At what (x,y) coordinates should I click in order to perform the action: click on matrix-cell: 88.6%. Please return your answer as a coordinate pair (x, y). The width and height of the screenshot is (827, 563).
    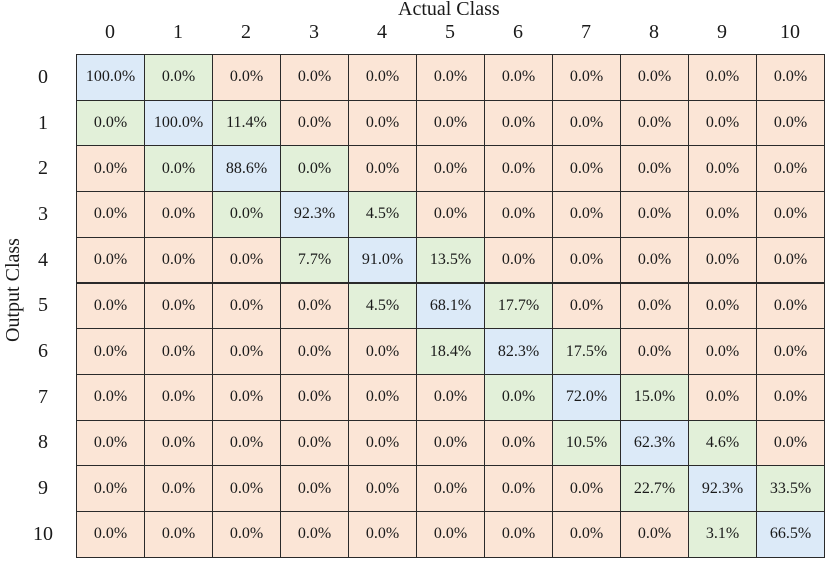
    Looking at the image, I should click on (246, 169).